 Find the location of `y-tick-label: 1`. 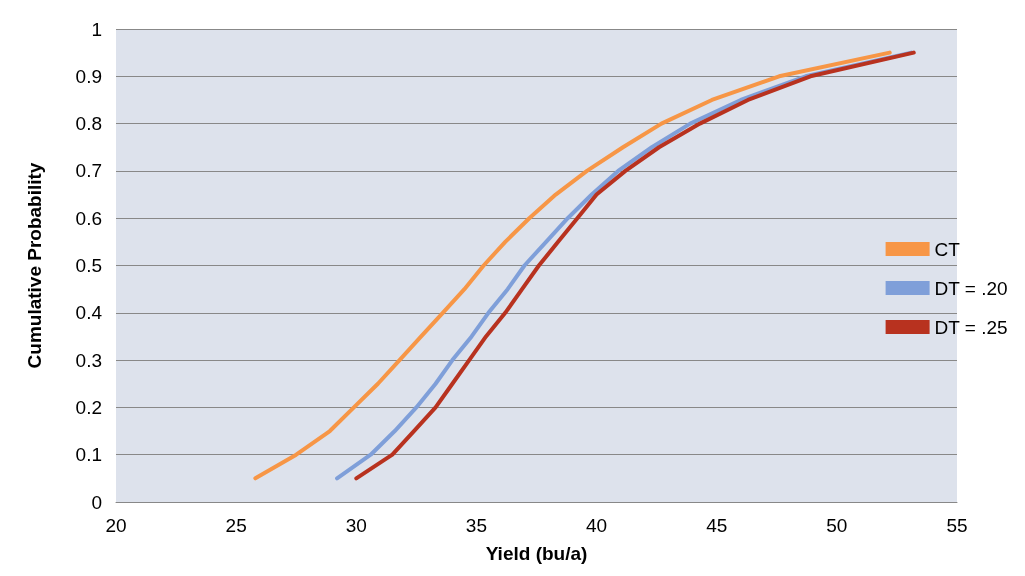

y-tick-label: 1 is located at coordinates (96, 29).